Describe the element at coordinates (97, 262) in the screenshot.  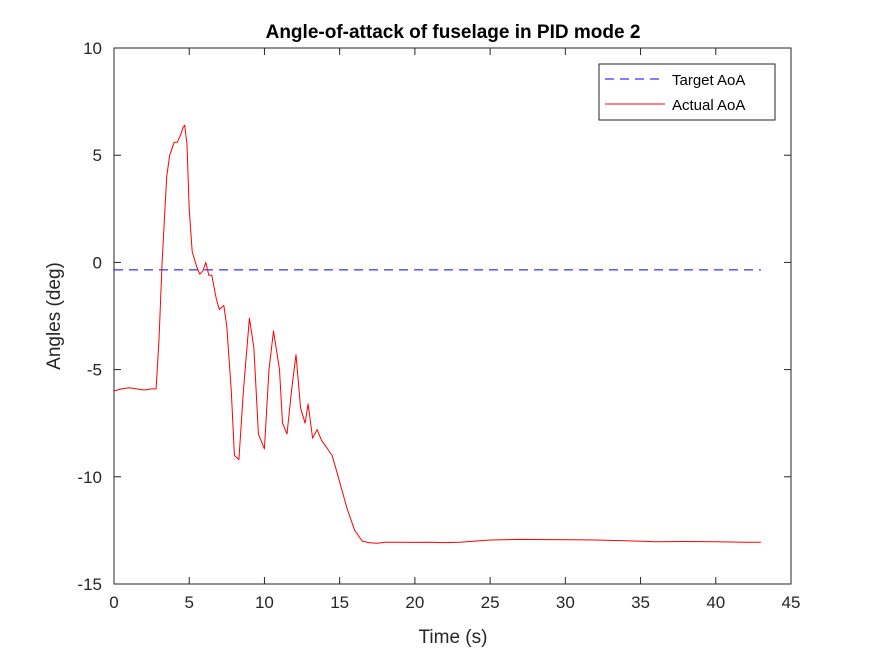
I see `y-tick-label: 0` at that location.